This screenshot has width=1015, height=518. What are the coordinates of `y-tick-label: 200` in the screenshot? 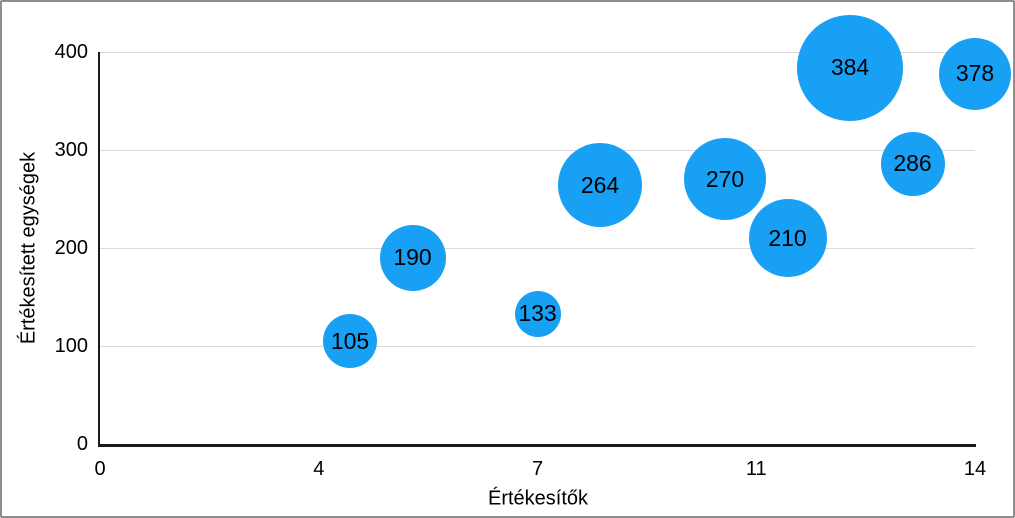 It's located at (71, 248).